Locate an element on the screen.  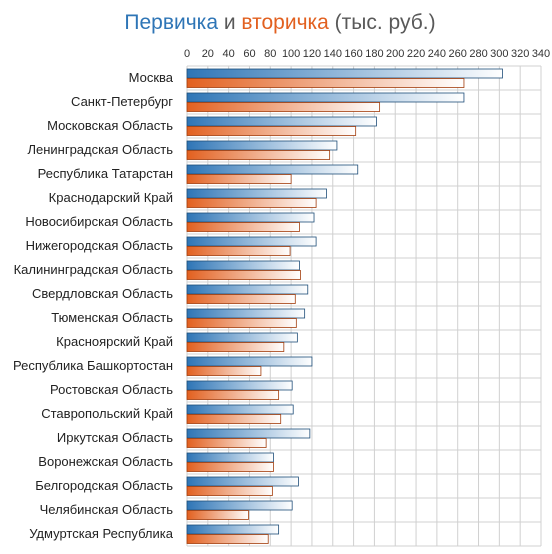
x-tick-label: 260 is located at coordinates (458, 54).